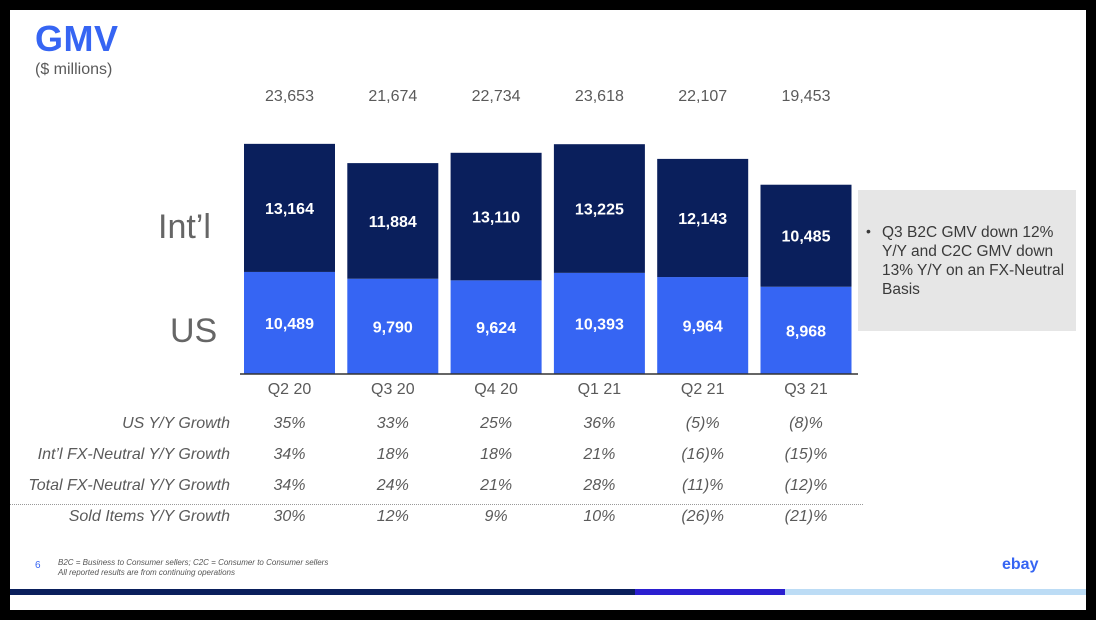 The width and height of the screenshot is (1096, 620). I want to click on intl-value-label: 13,225, so click(599, 210).